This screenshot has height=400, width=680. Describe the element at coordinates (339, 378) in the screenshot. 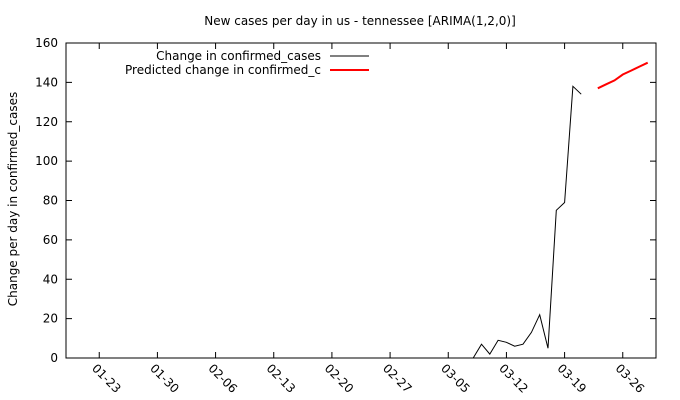

I see `x-tick-label: 02-20` at that location.